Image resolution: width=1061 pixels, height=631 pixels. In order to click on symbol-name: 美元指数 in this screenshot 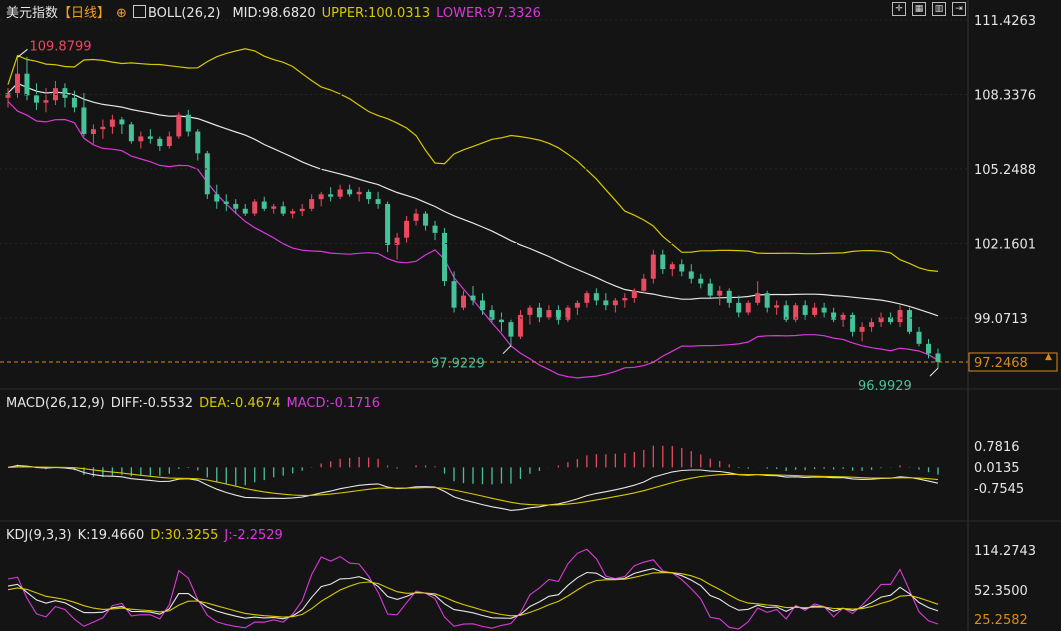, I will do `click(32, 13)`.